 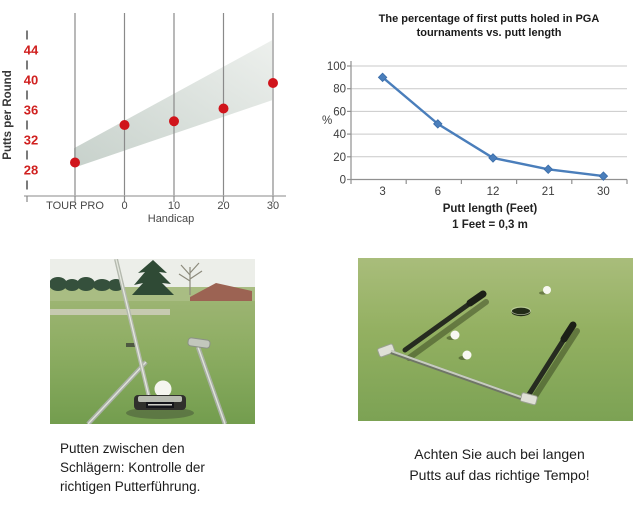 What do you see at coordinates (339, 90) in the screenshot?
I see `svg-text: 80` at bounding box center [339, 90].